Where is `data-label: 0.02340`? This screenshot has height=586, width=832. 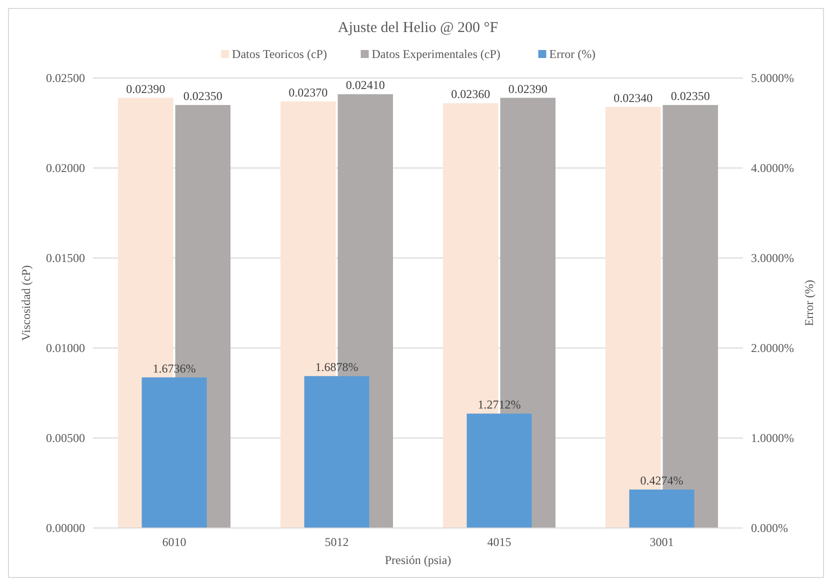 data-label: 0.02340 is located at coordinates (633, 97).